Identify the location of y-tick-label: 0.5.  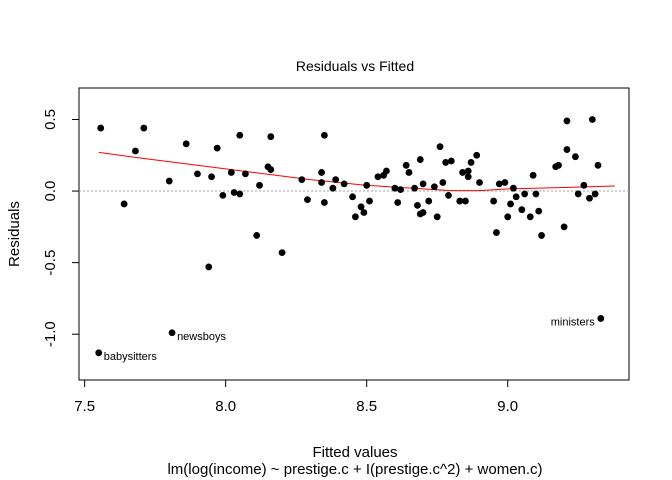
(50, 119).